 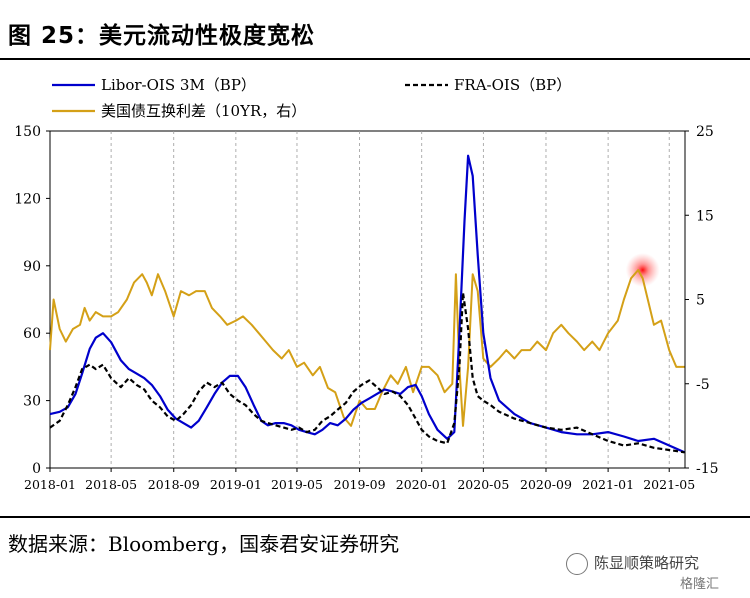 What do you see at coordinates (375, 59) in the screenshot?
I see `title-rule` at bounding box center [375, 59].